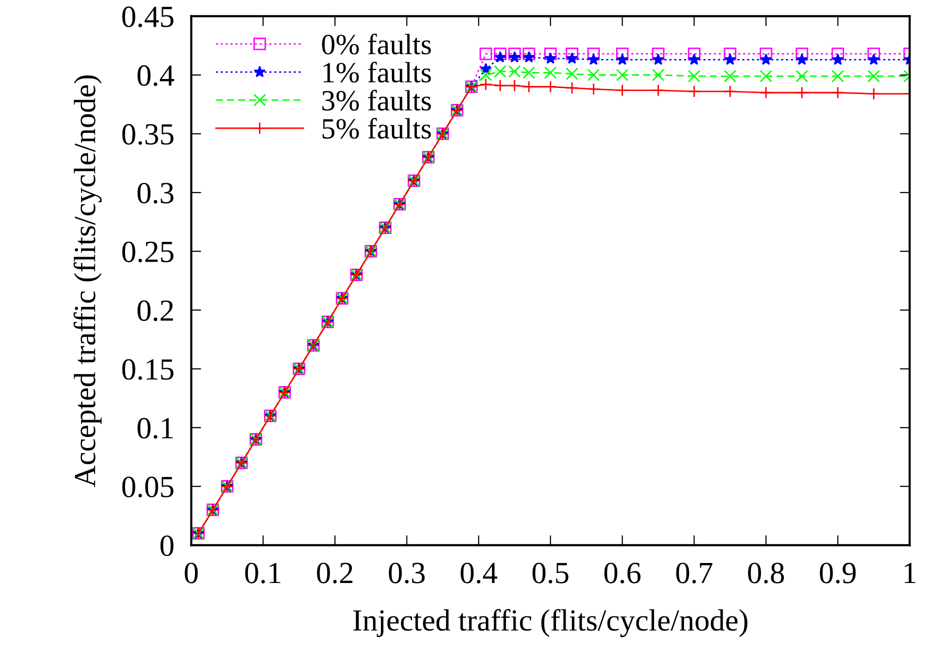 This screenshot has width=933, height=649. I want to click on x-tick-label: 0.8, so click(766, 573).